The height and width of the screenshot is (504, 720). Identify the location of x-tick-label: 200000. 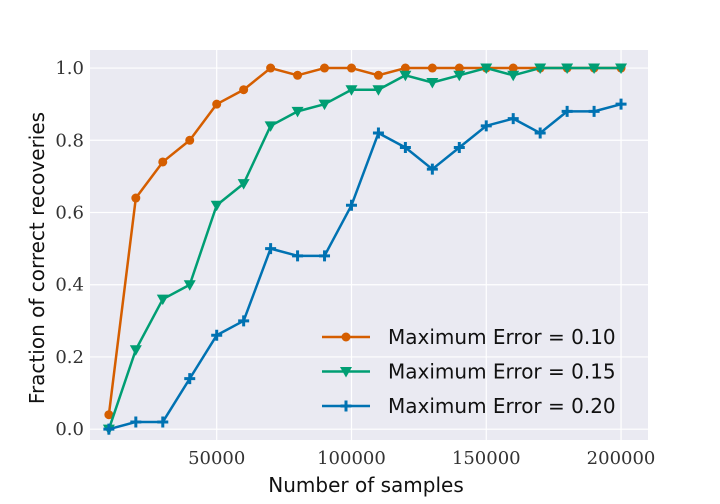
(621, 458).